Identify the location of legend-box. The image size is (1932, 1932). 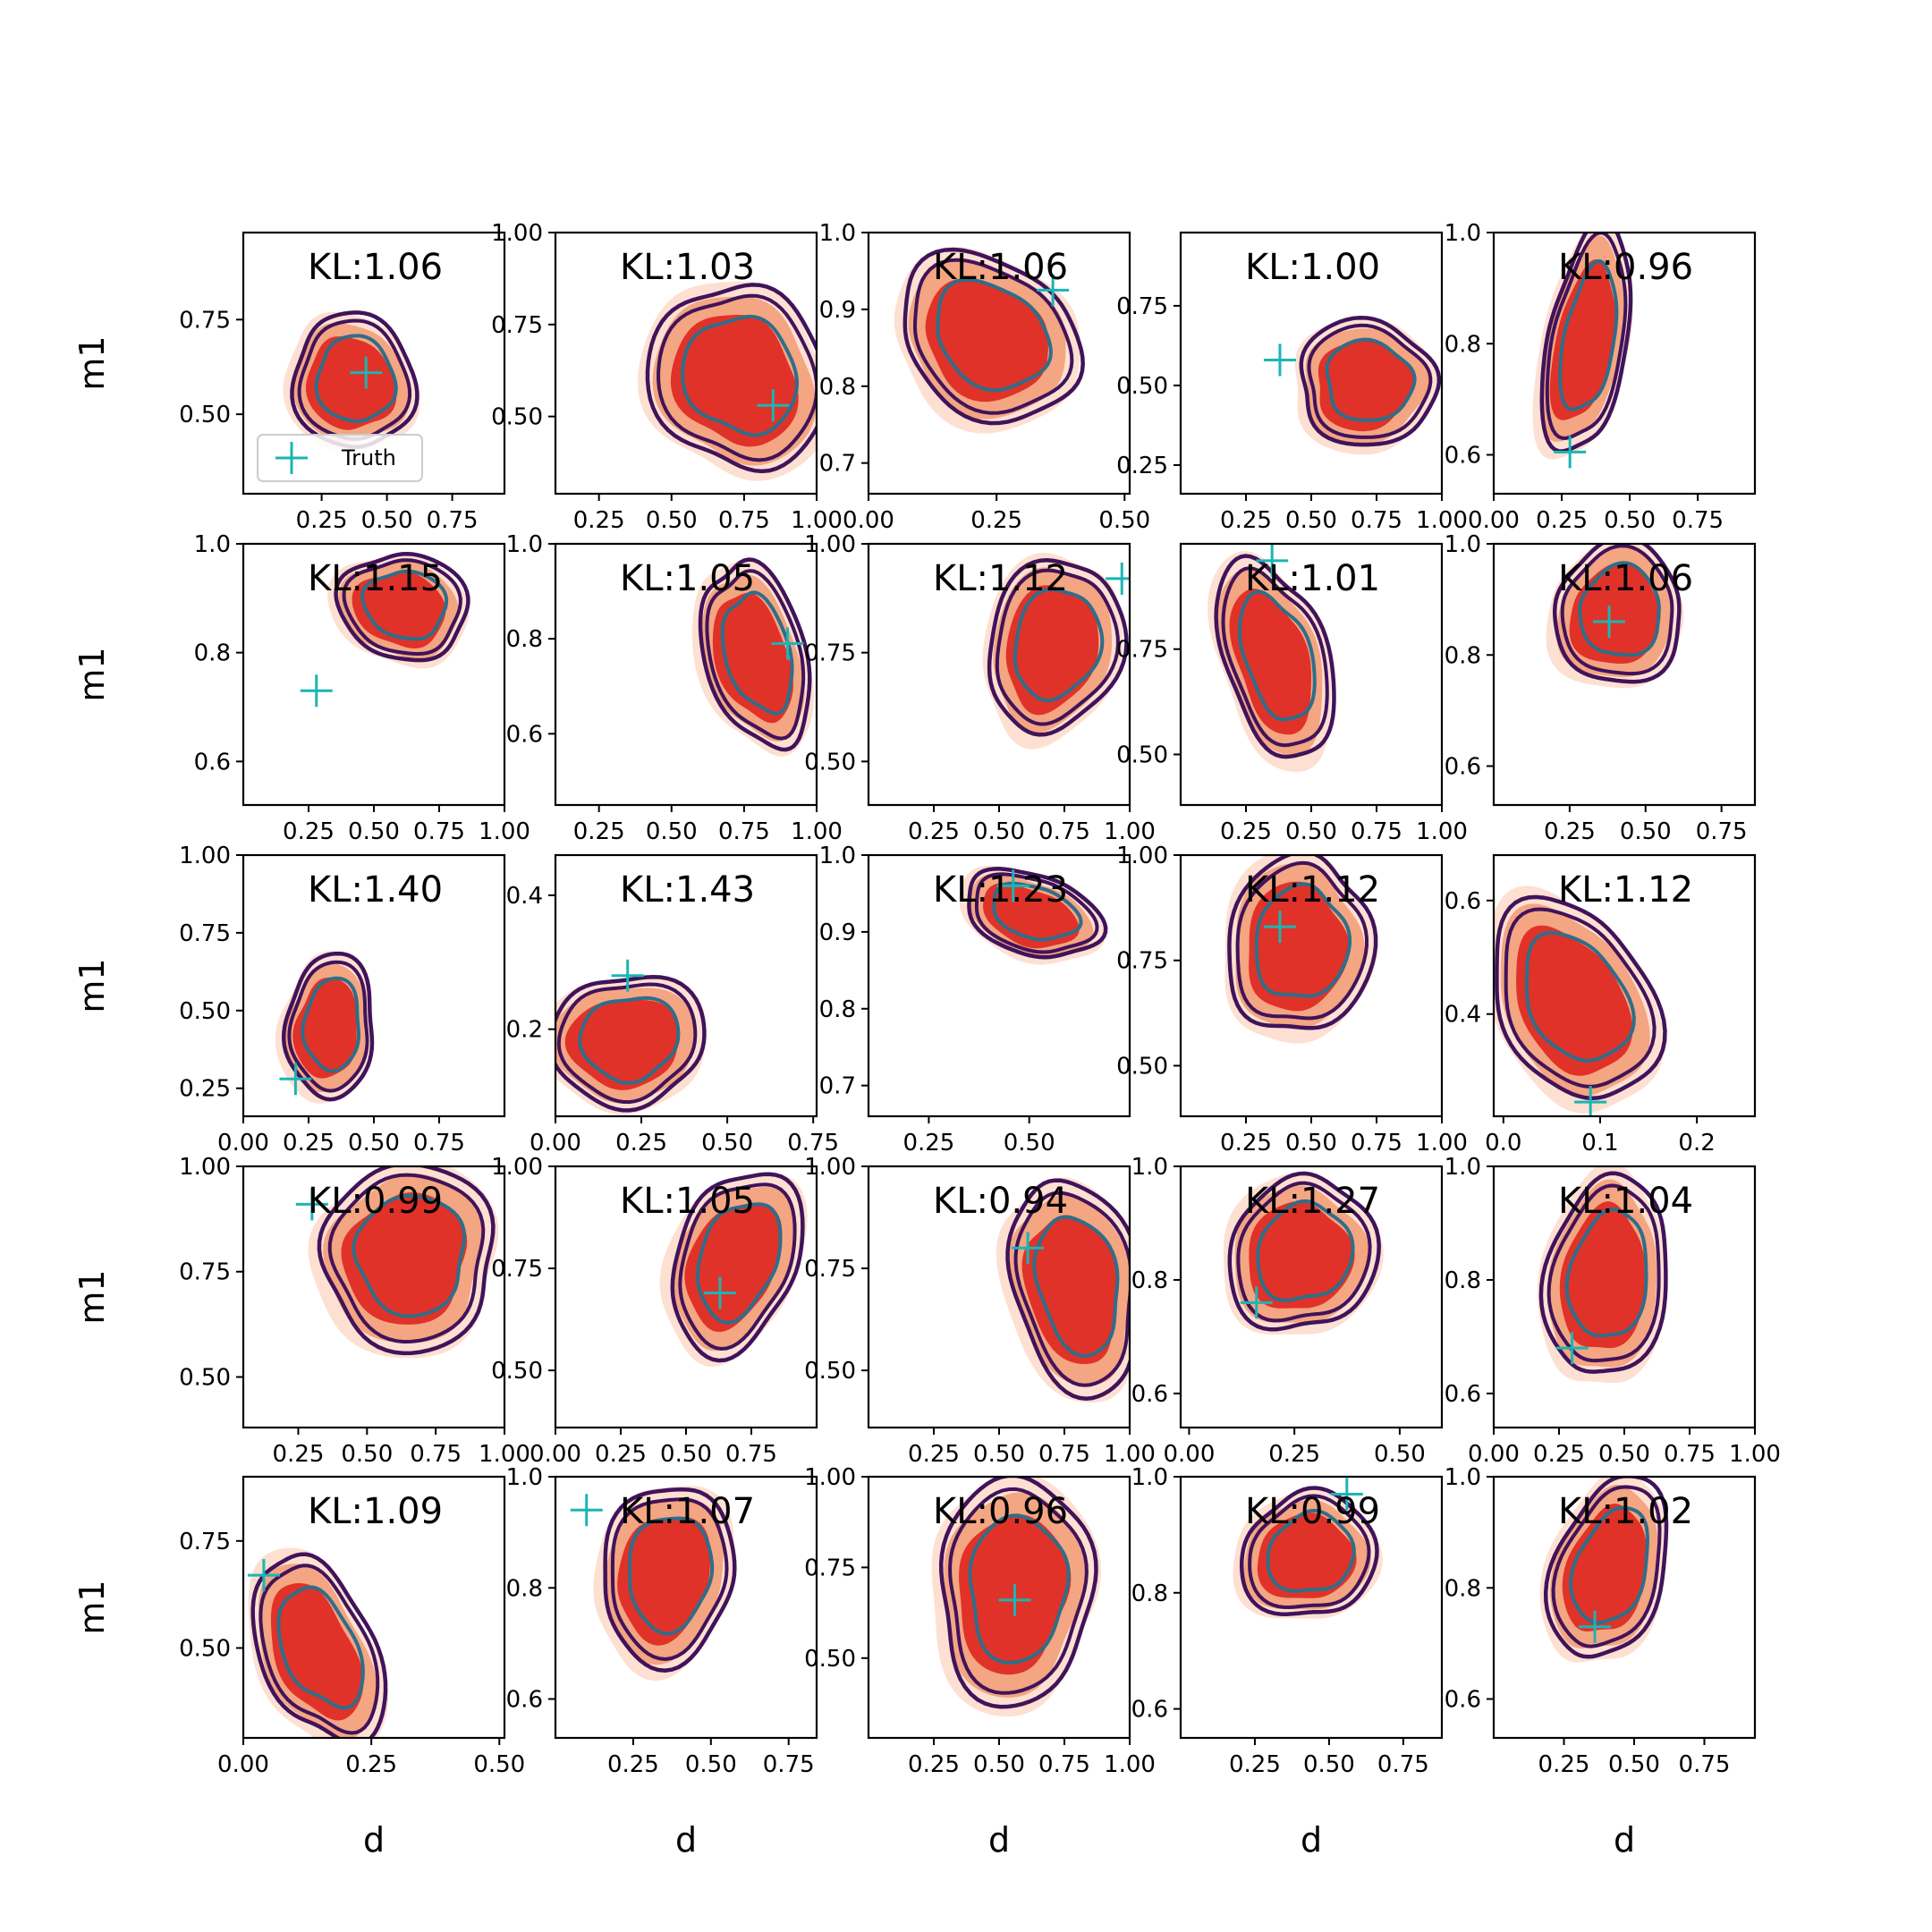
(340, 458).